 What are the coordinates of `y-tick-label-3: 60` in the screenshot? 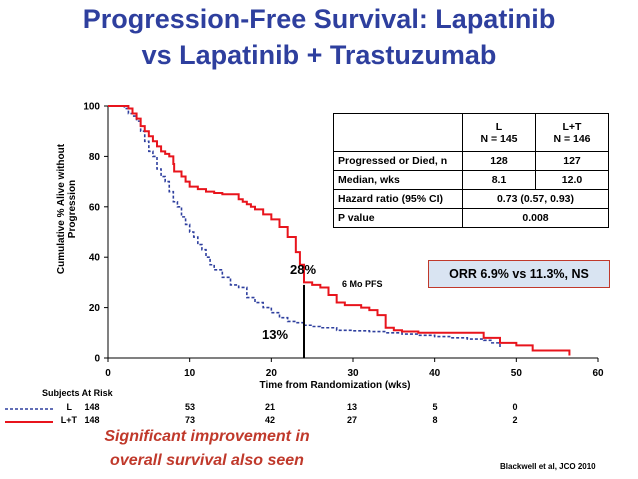 It's located at (95, 207).